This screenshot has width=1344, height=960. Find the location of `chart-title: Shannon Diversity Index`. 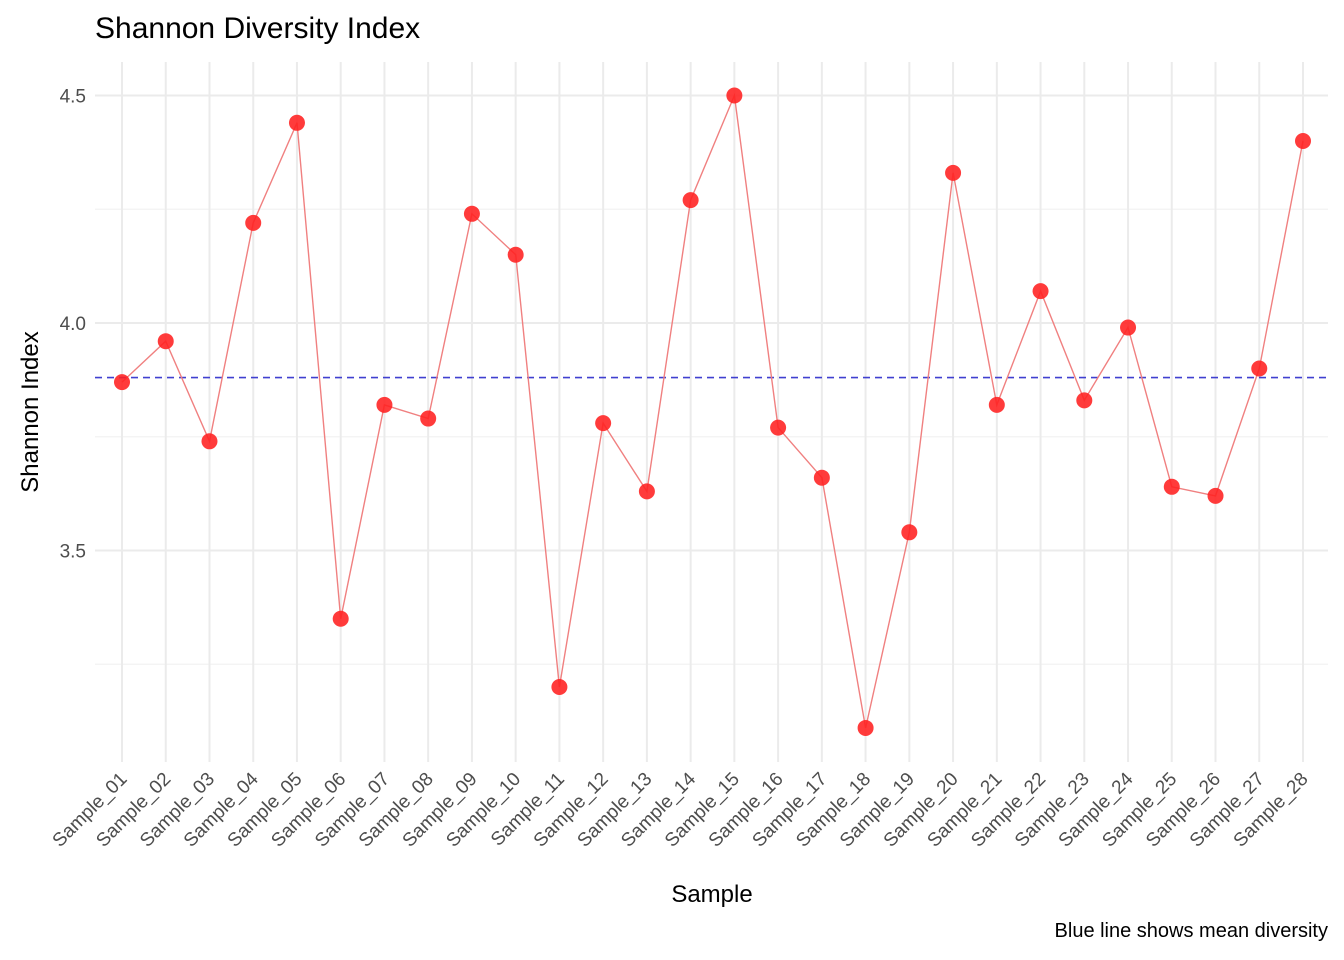

chart-title: Shannon Diversity Index is located at coordinates (258, 28).